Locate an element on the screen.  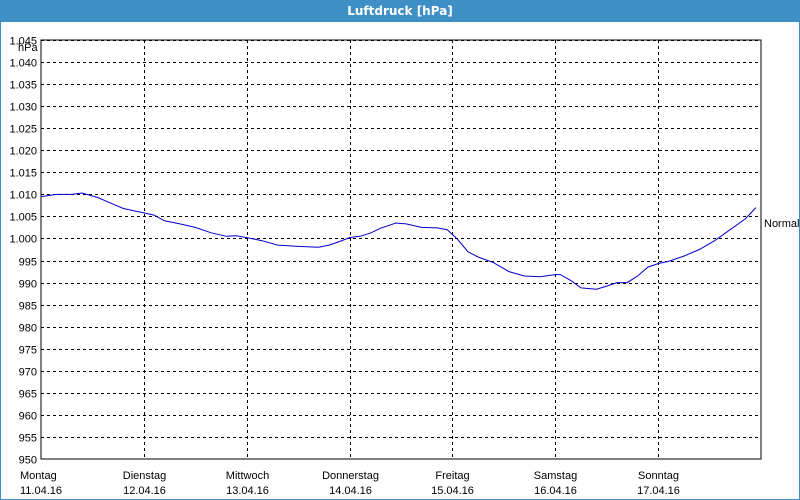
y-tick-label: 955 is located at coordinates (28, 439).